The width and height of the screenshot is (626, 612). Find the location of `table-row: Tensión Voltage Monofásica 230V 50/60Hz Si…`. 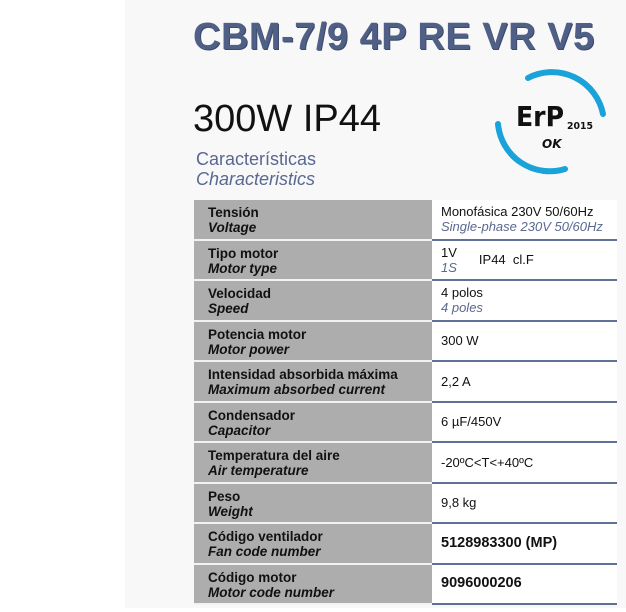

table-row: Tensión Voltage Monofásica 230V 50/60Hz Si… is located at coordinates (405, 220).